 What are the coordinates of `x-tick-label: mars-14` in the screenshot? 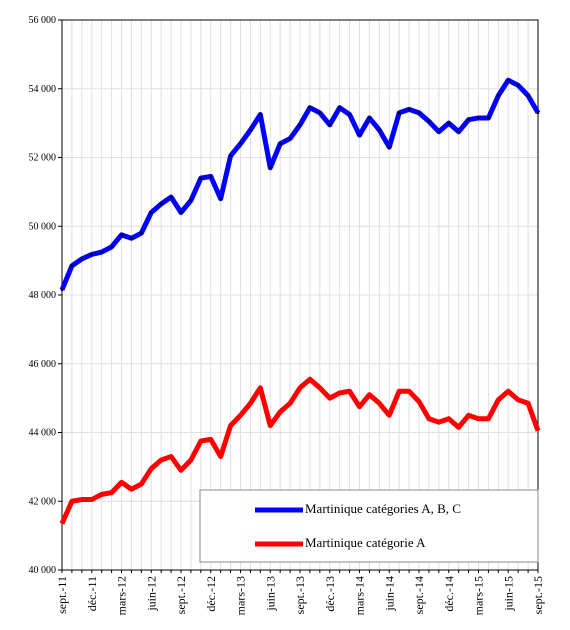 It's located at (360, 595).